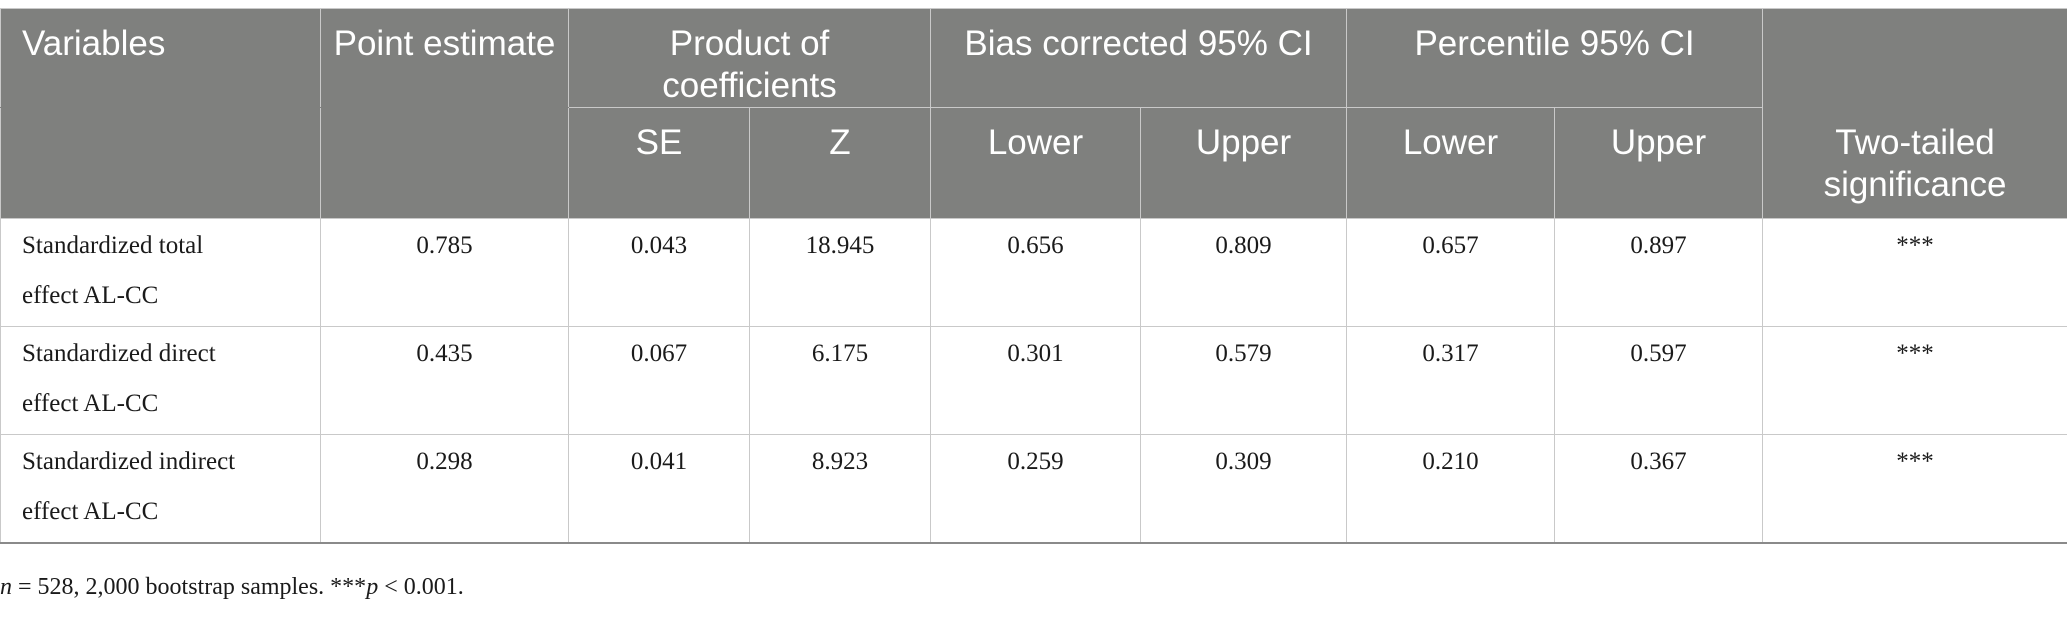 Image resolution: width=2067 pixels, height=621 pixels. I want to click on col-header-variables: Variables, so click(160, 58).